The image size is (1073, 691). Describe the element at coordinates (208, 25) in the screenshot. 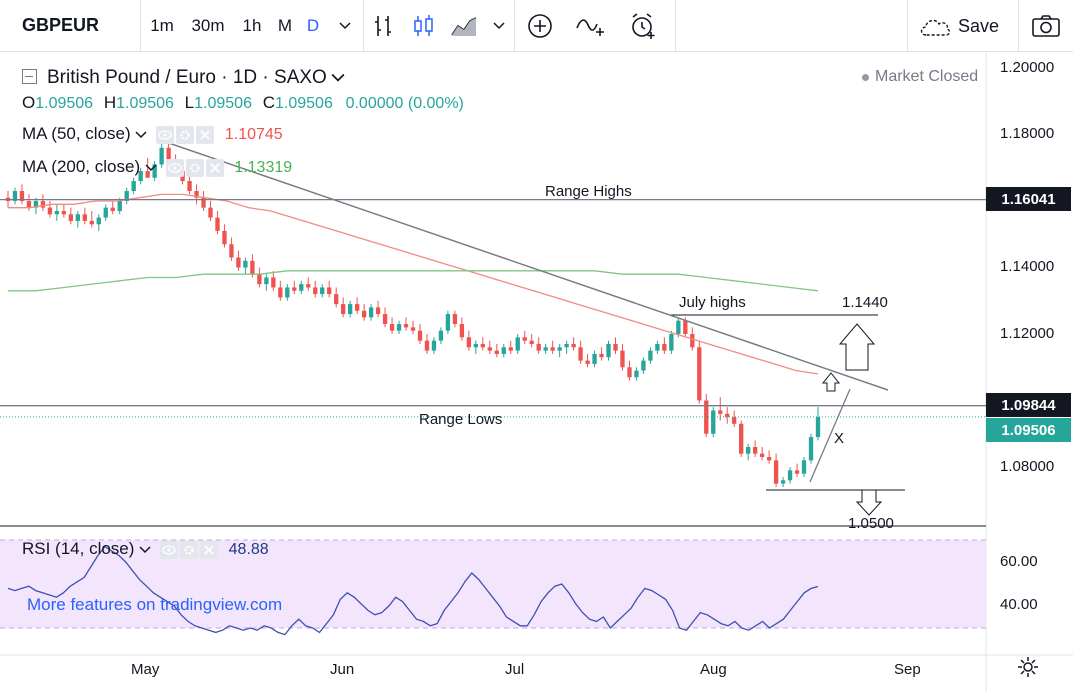

I see `interval-30m: 30m` at that location.